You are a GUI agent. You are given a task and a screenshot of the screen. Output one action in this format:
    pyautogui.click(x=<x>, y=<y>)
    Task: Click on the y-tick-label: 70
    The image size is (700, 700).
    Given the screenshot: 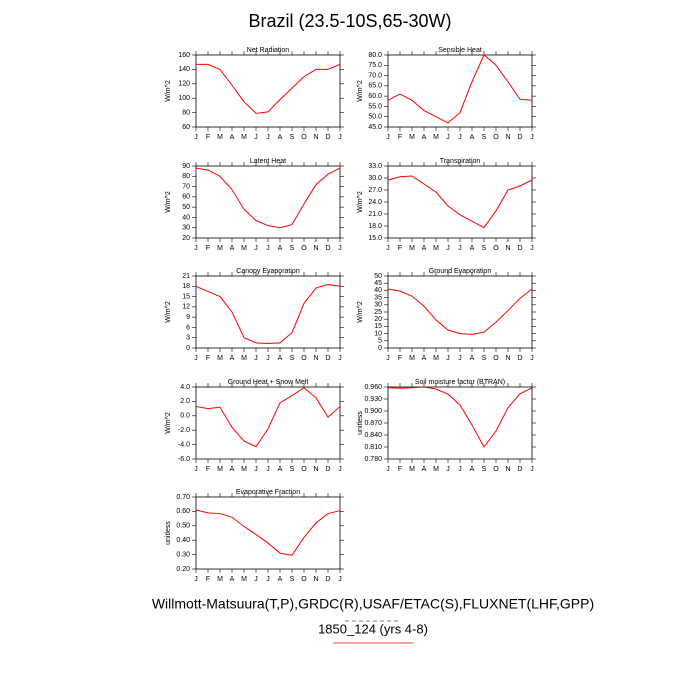 What is the action you would take?
    pyautogui.click(x=186, y=186)
    